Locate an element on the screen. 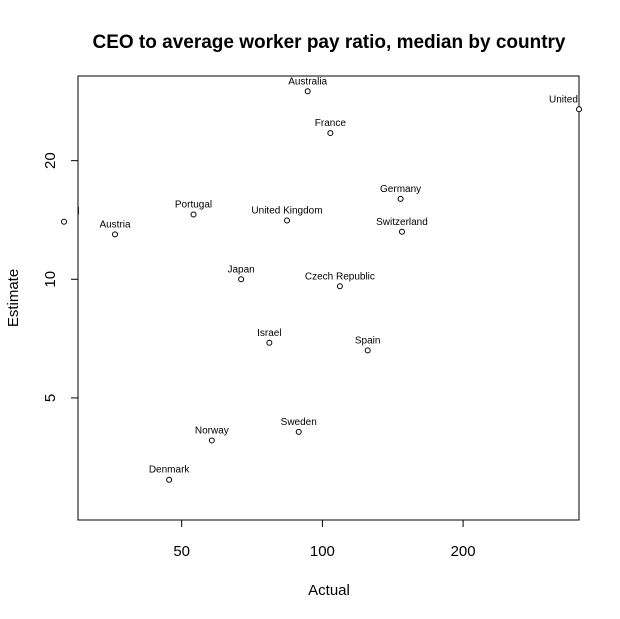  data-point-label: United Kingdom is located at coordinates (286, 210).